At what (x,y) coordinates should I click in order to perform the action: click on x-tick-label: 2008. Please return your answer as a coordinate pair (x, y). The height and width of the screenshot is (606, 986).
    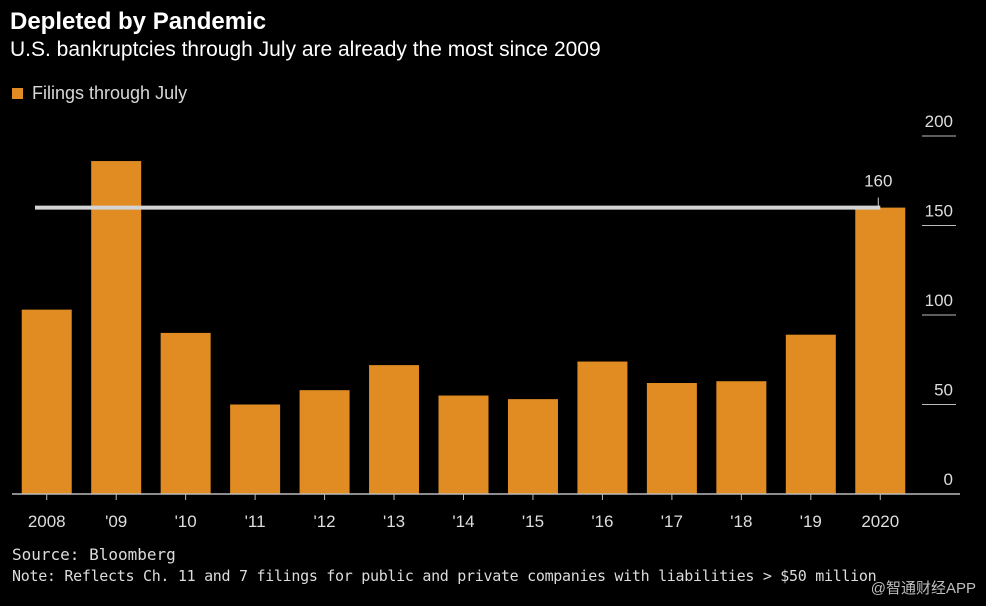
    Looking at the image, I should click on (47, 521).